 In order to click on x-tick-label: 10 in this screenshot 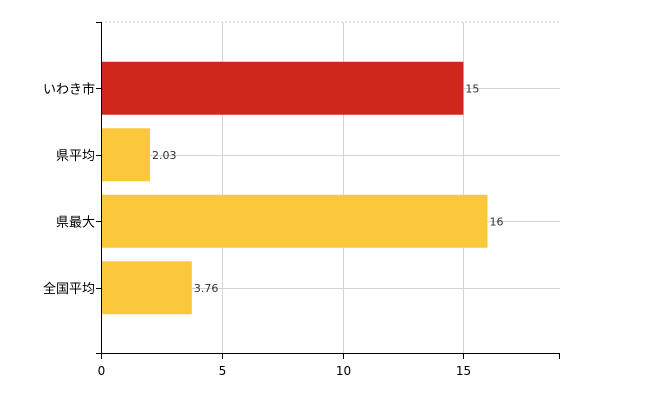, I will do `click(343, 371)`.